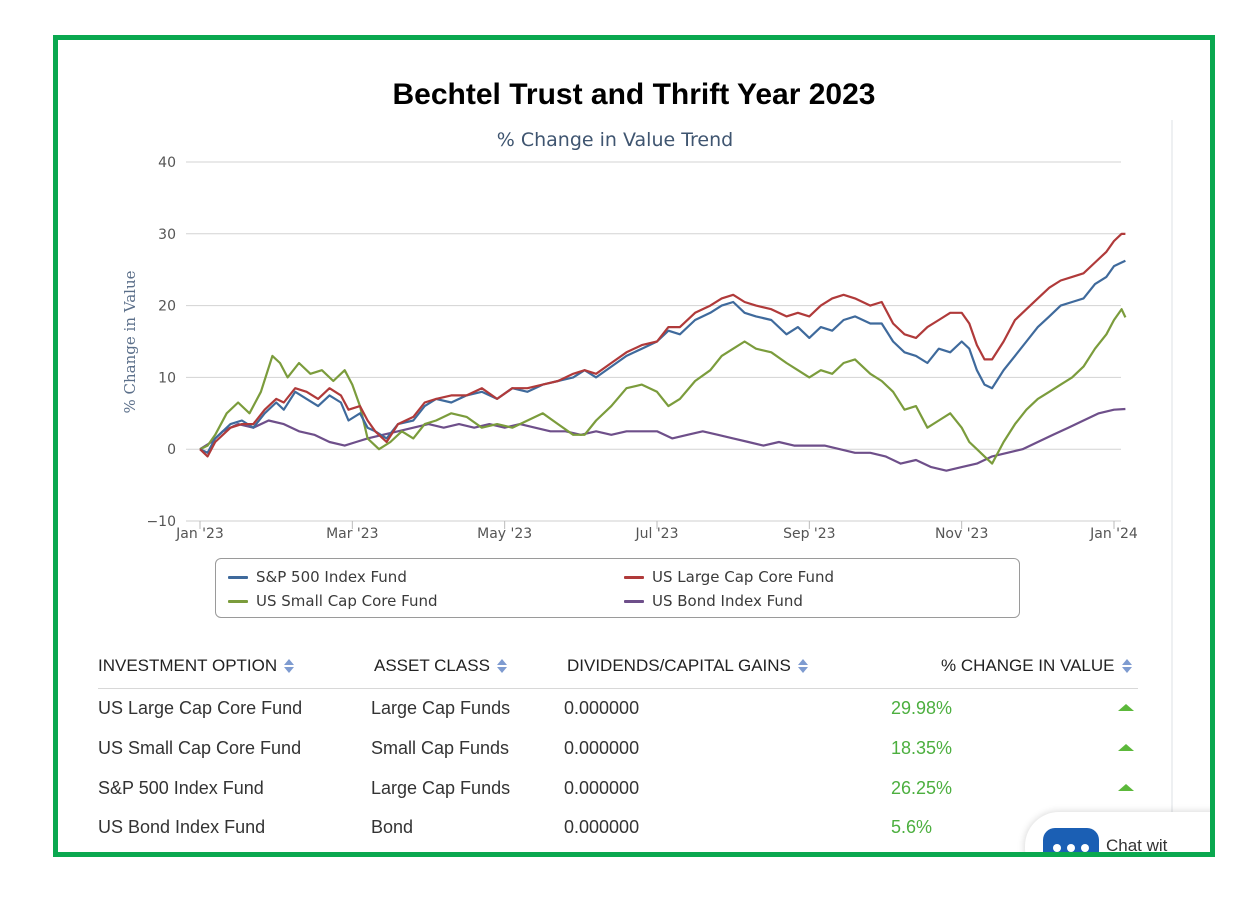  Describe the element at coordinates (1113, 534) in the screenshot. I see `x-tick-label: Jan '24` at that location.